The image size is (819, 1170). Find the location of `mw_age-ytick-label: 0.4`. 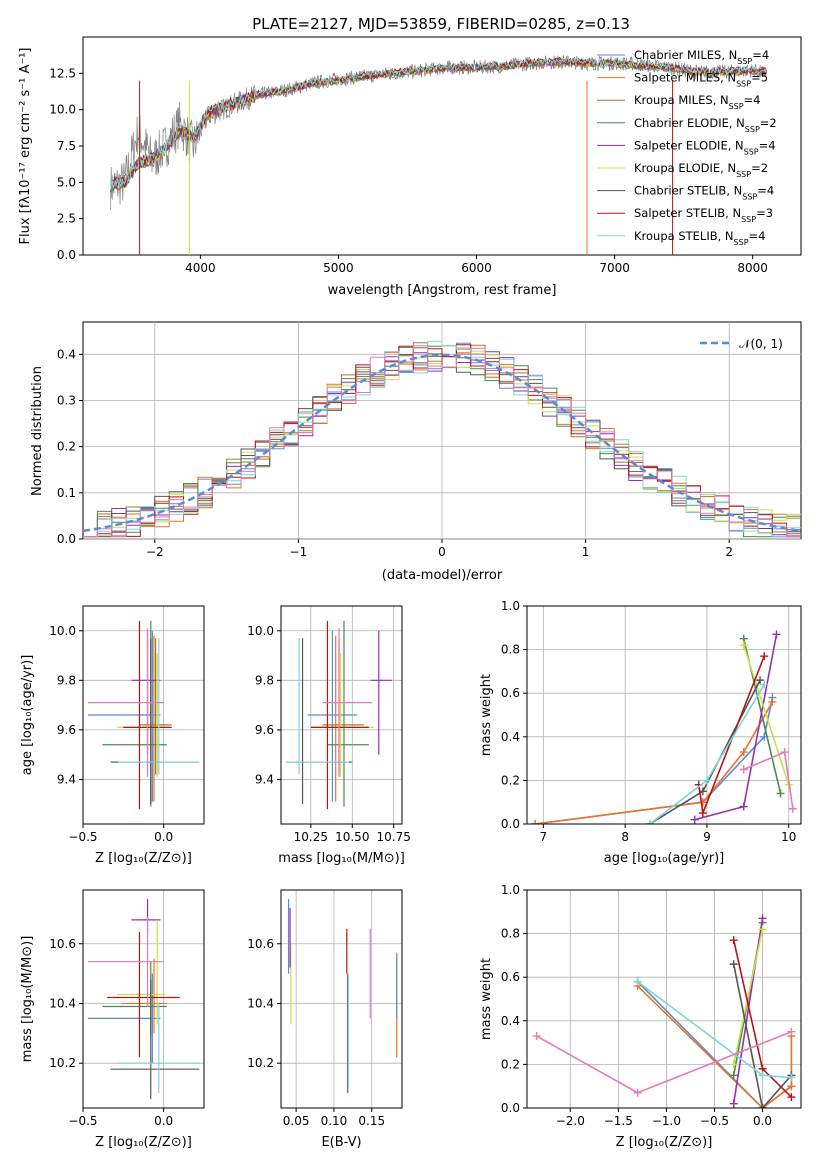

mw_age-ytick-label: 0.4 is located at coordinates (510, 737).